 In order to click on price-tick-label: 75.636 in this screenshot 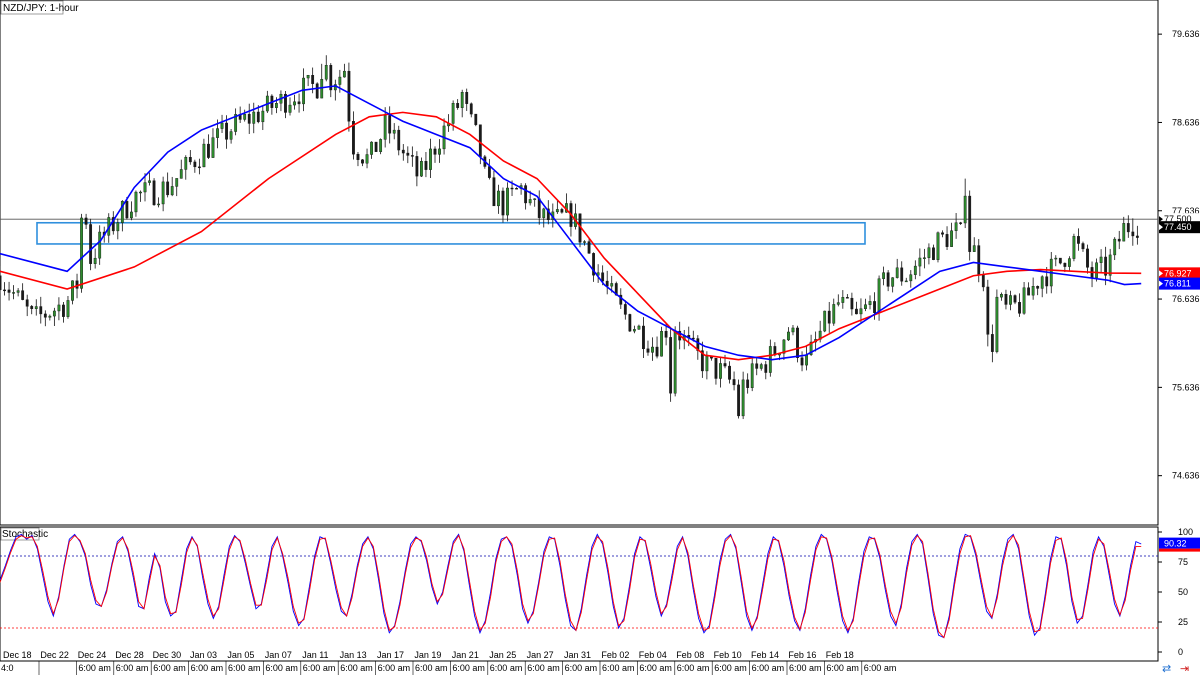, I will do `click(1186, 387)`.